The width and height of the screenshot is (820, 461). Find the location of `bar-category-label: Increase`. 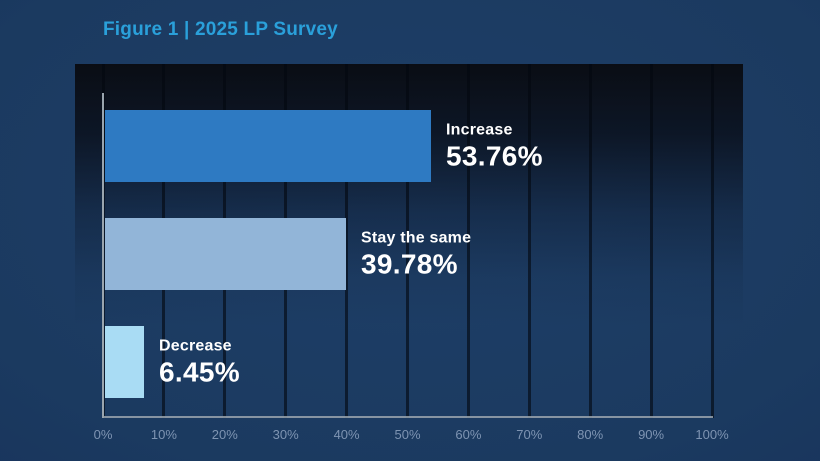

bar-category-label: Increase is located at coordinates (479, 130).